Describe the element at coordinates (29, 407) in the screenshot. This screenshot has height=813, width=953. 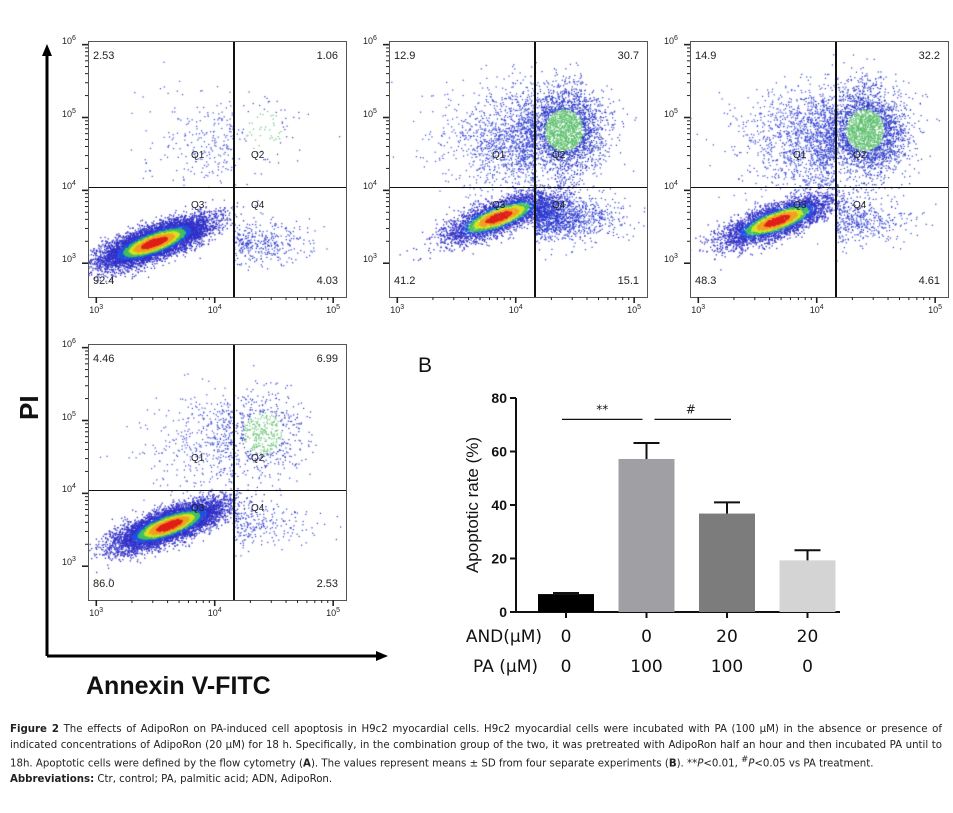
I see `y-axis-label: PI` at that location.